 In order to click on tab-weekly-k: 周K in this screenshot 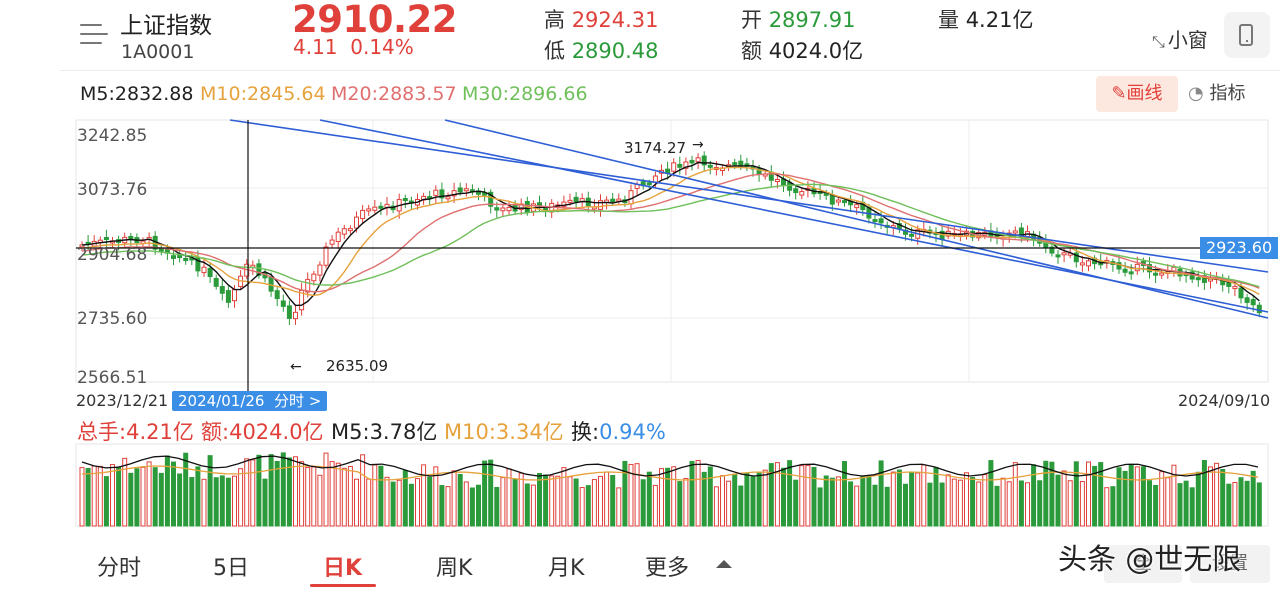, I will do `click(454, 568)`.